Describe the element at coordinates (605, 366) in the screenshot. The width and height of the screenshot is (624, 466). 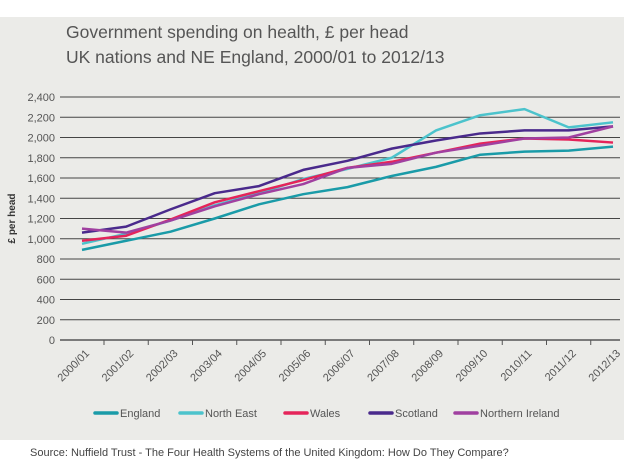
I see `x-tick-label: 2012/13` at that location.